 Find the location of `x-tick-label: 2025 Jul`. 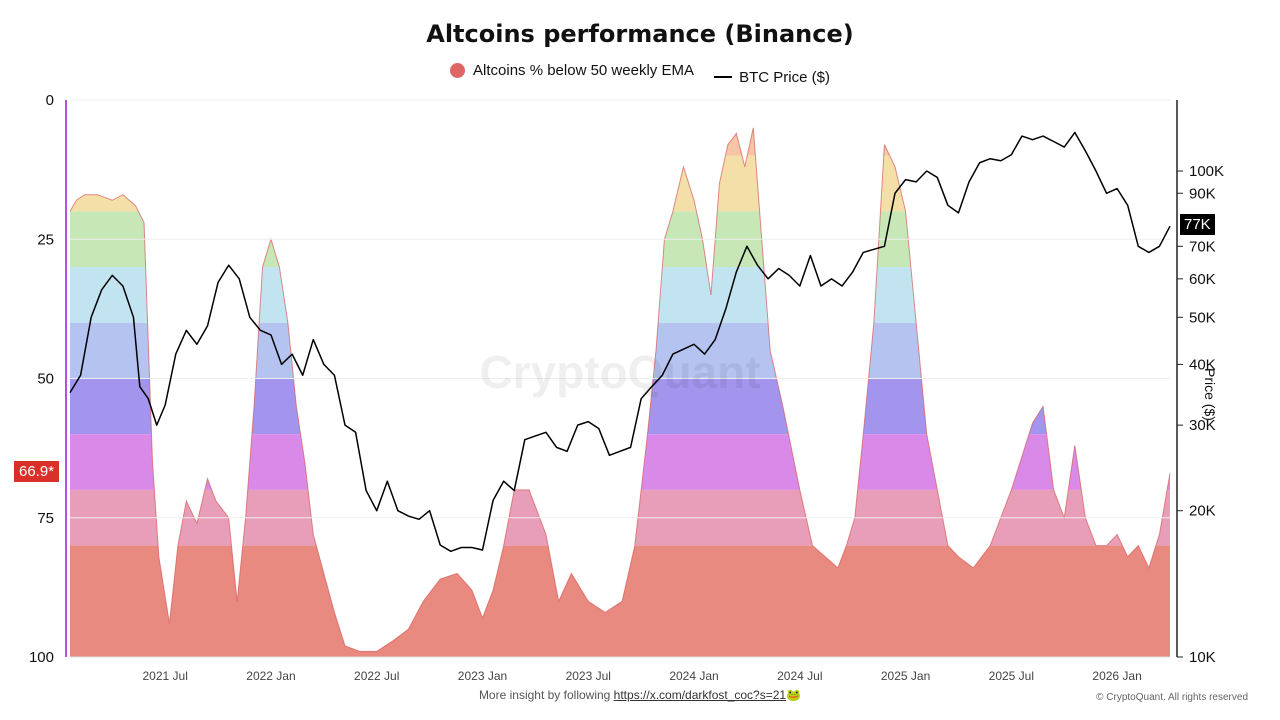

x-tick-label: 2025 Jul is located at coordinates (1011, 676).